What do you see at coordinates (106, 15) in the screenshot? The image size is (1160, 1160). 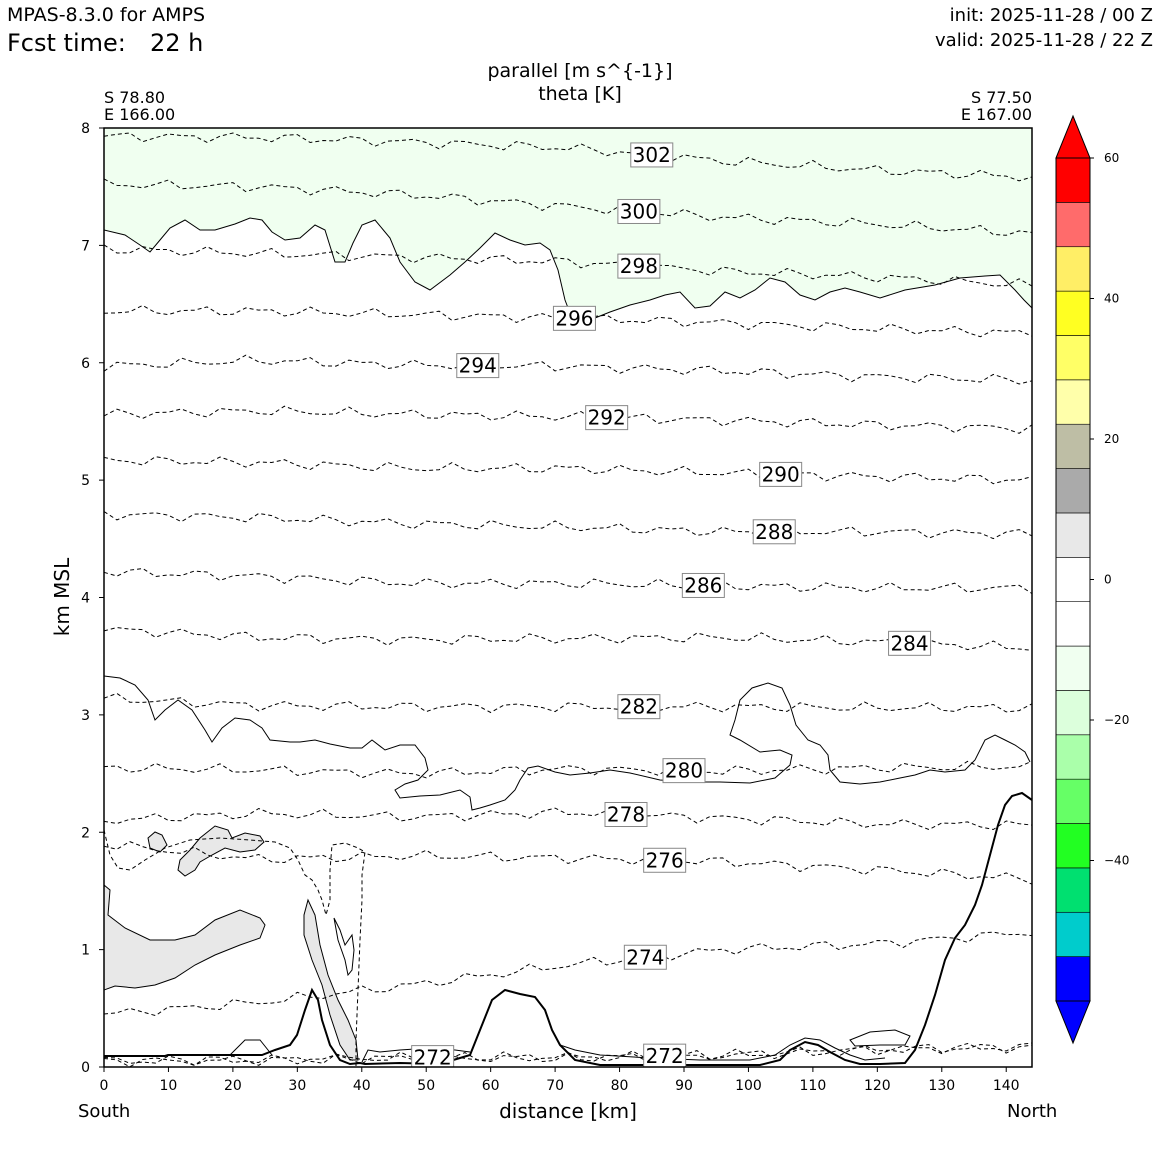 I see `model-title: MPAS-8.3.0 for AMPS` at bounding box center [106, 15].